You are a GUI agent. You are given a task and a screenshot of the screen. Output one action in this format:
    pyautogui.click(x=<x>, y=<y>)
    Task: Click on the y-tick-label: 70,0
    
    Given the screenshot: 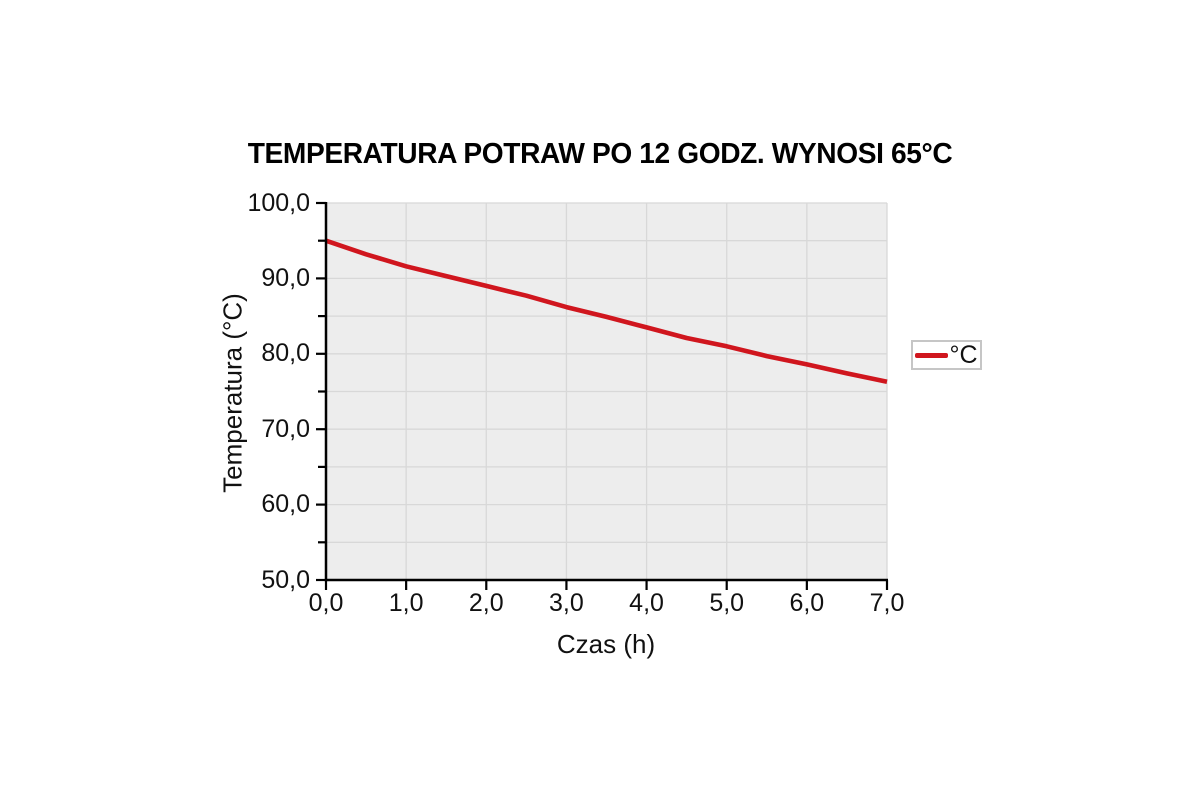 What is the action you would take?
    pyautogui.click(x=285, y=428)
    